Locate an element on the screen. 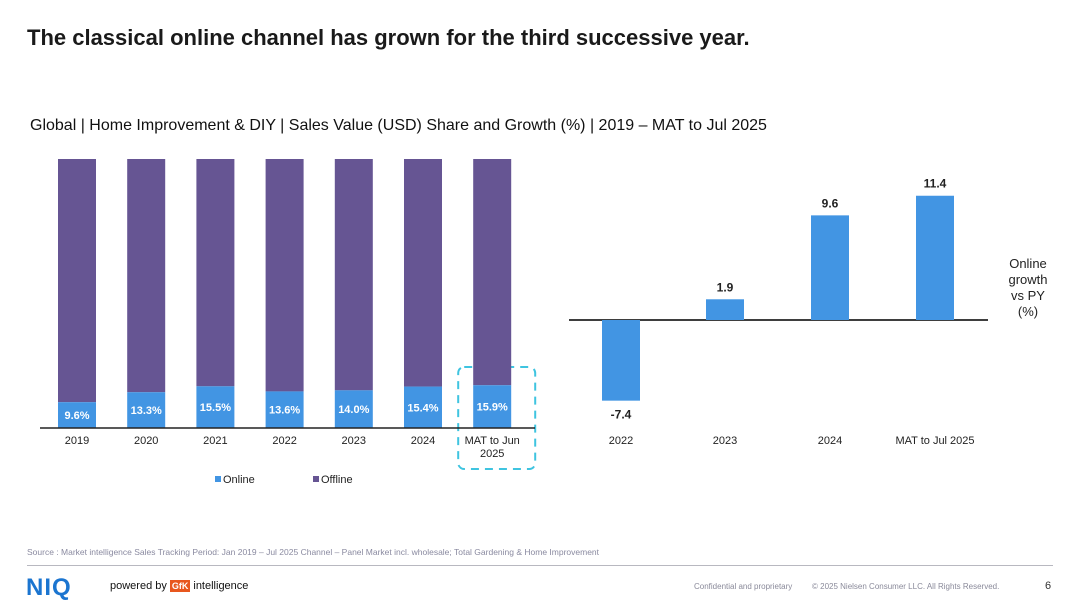 The image size is (1080, 607). growth-value-label: 1.9 is located at coordinates (725, 287).